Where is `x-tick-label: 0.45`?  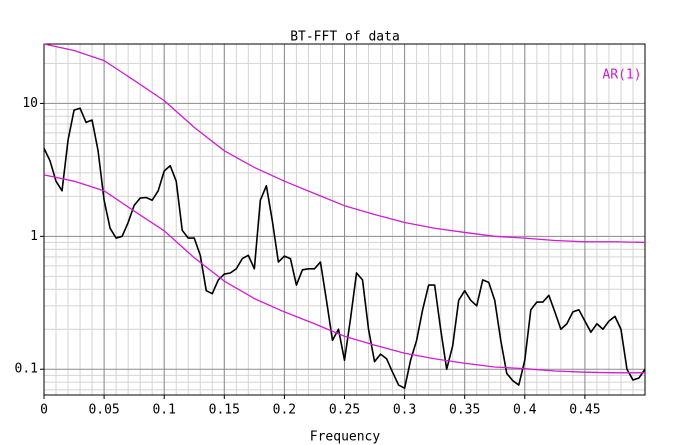 x-tick-label: 0.45 is located at coordinates (584, 410).